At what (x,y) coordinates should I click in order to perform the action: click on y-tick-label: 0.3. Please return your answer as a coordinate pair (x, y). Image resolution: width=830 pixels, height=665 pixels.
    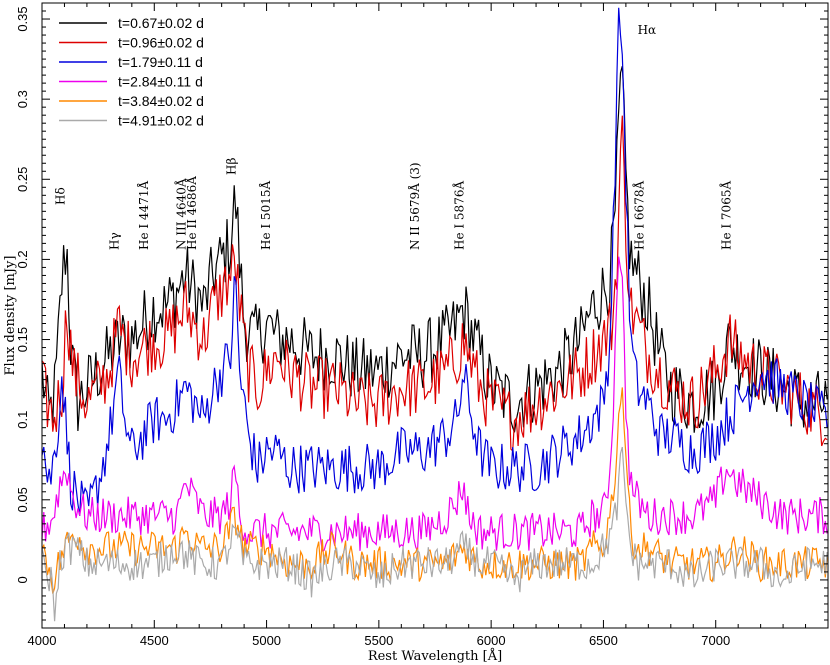
    Looking at the image, I should click on (22, 99).